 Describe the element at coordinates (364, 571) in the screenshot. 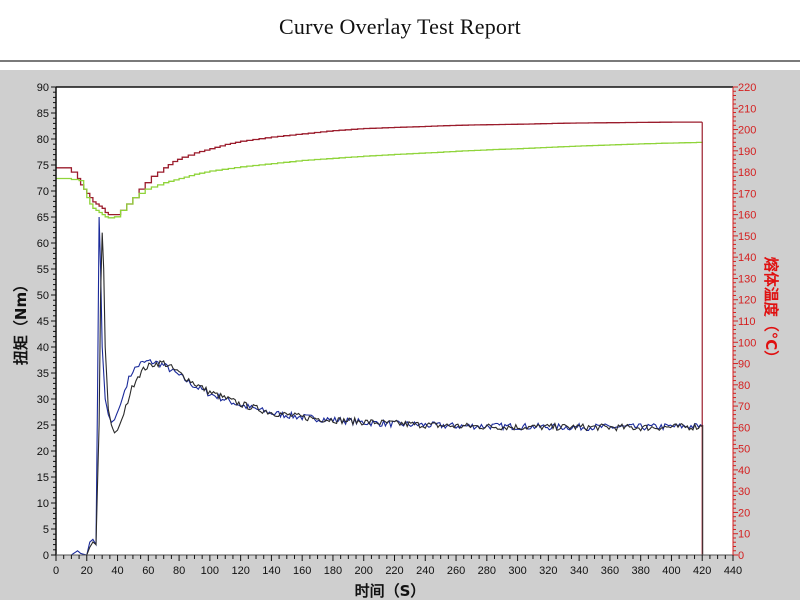

I see `x-tick-label: 200` at that location.